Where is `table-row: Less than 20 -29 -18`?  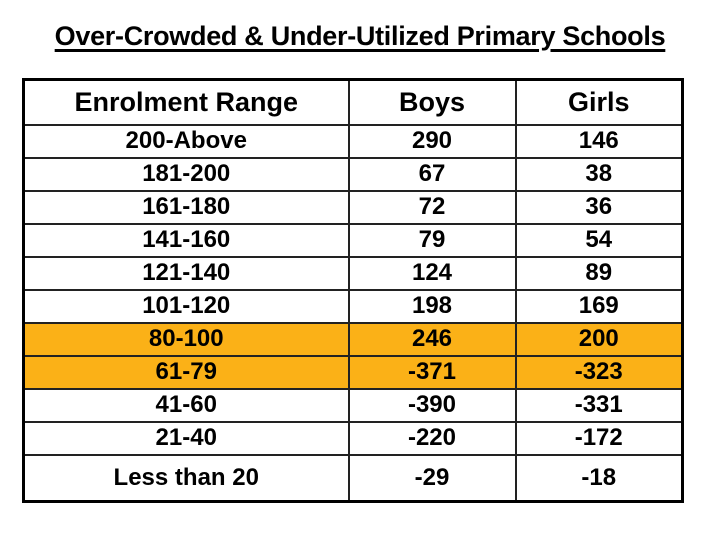
table-row: Less than 20 -29 -18 is located at coordinates (353, 478).